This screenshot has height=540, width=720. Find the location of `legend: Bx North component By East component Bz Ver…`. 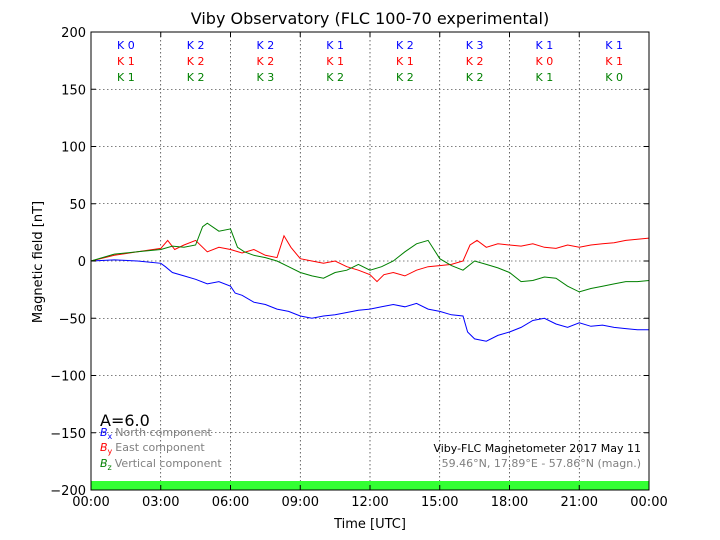

legend: Bx North component By East component Bz Ver… is located at coordinates (161, 449).